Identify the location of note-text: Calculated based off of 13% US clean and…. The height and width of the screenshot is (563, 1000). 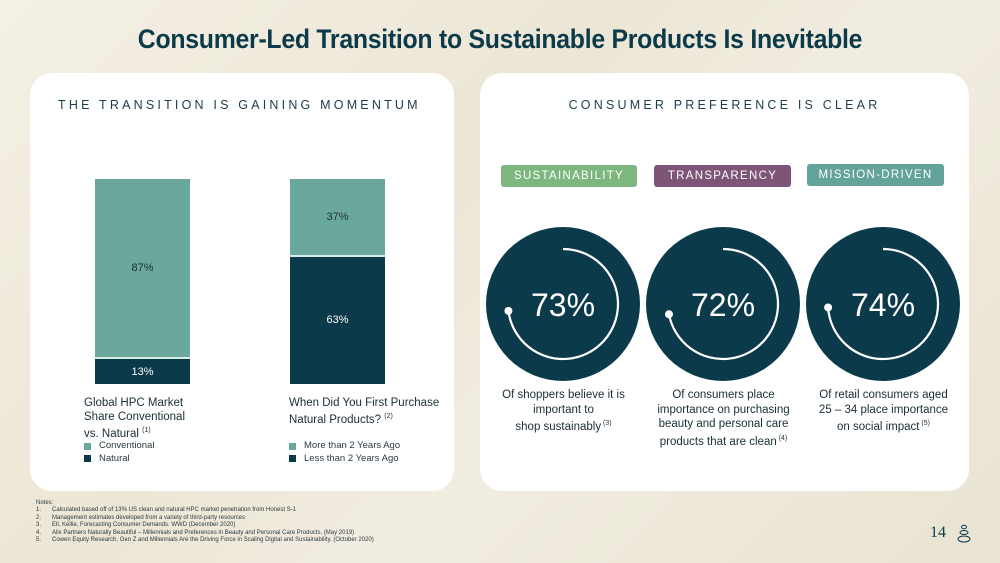
(174, 510).